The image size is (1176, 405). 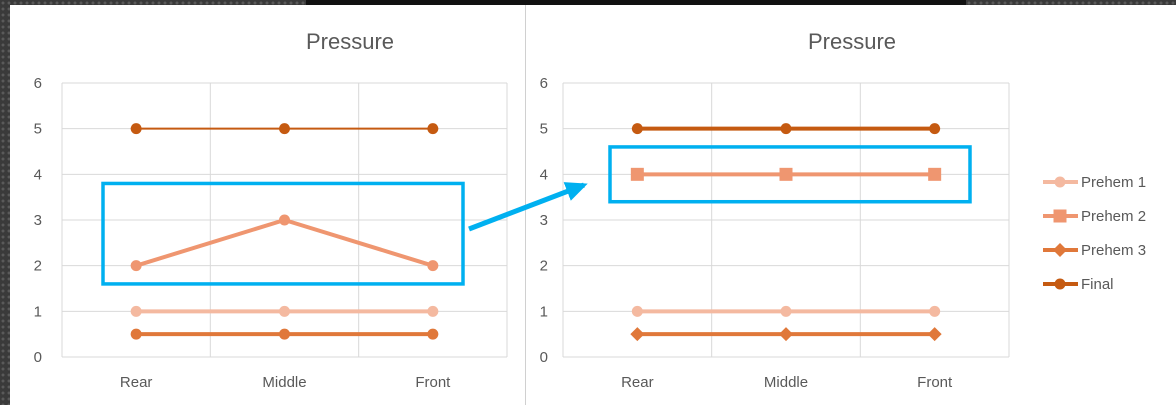 What do you see at coordinates (1060, 182) in the screenshot?
I see `legend-marker-prehem1` at bounding box center [1060, 182].